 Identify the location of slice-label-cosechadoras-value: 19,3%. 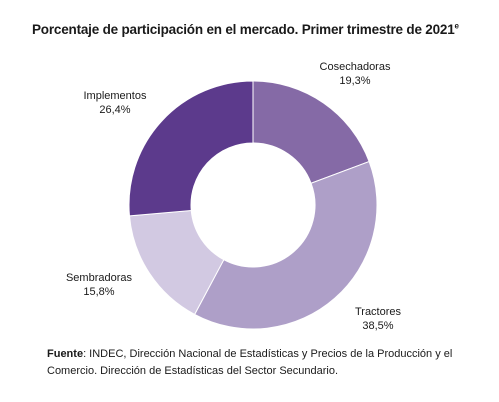
(355, 81).